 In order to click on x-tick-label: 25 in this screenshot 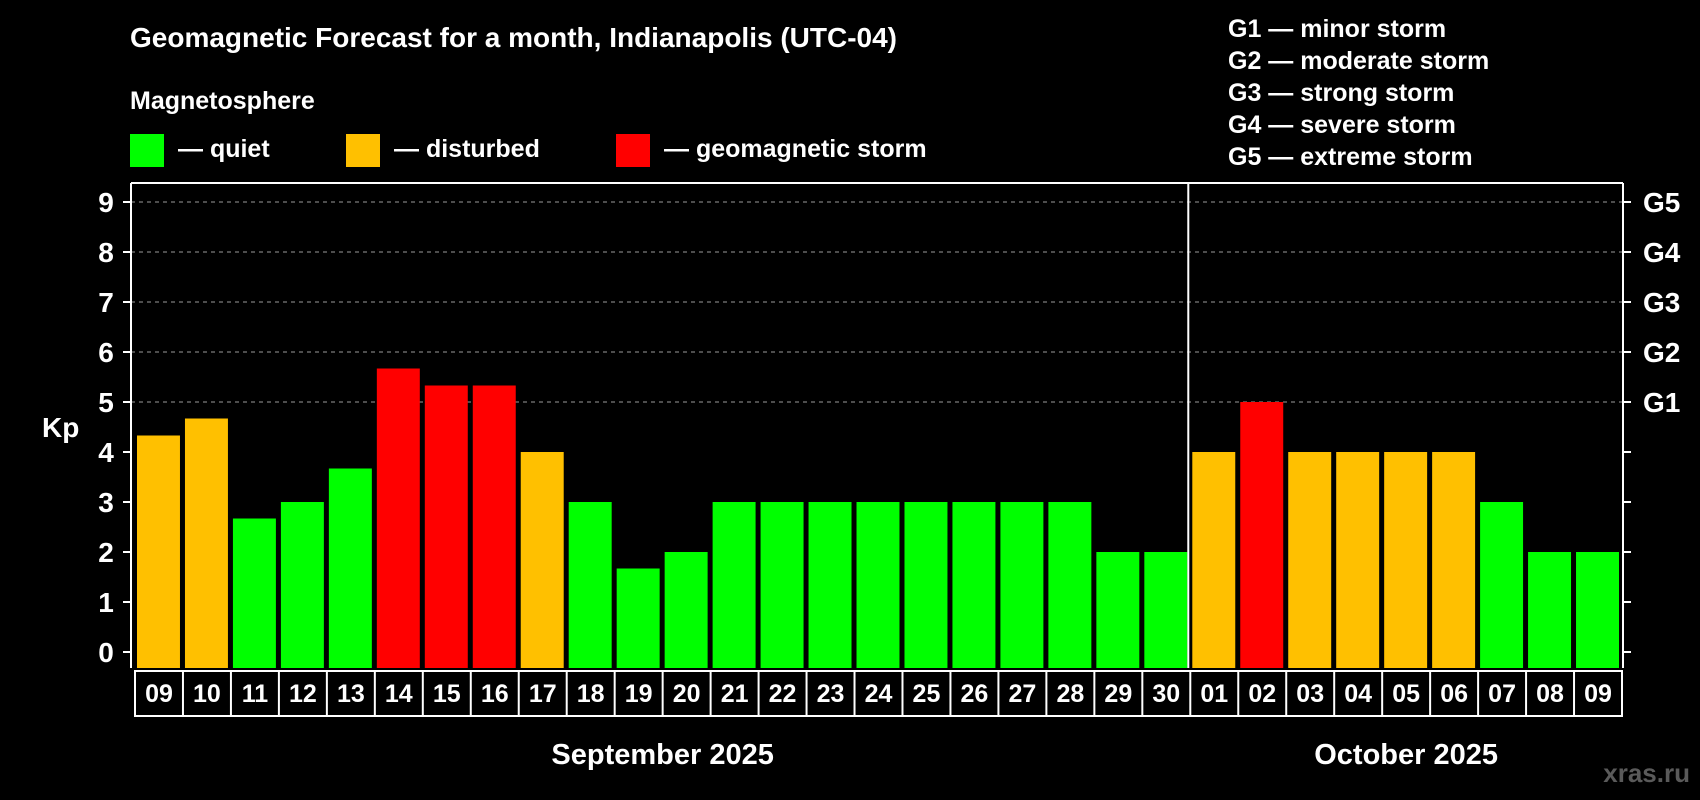, I will do `click(927, 694)`.